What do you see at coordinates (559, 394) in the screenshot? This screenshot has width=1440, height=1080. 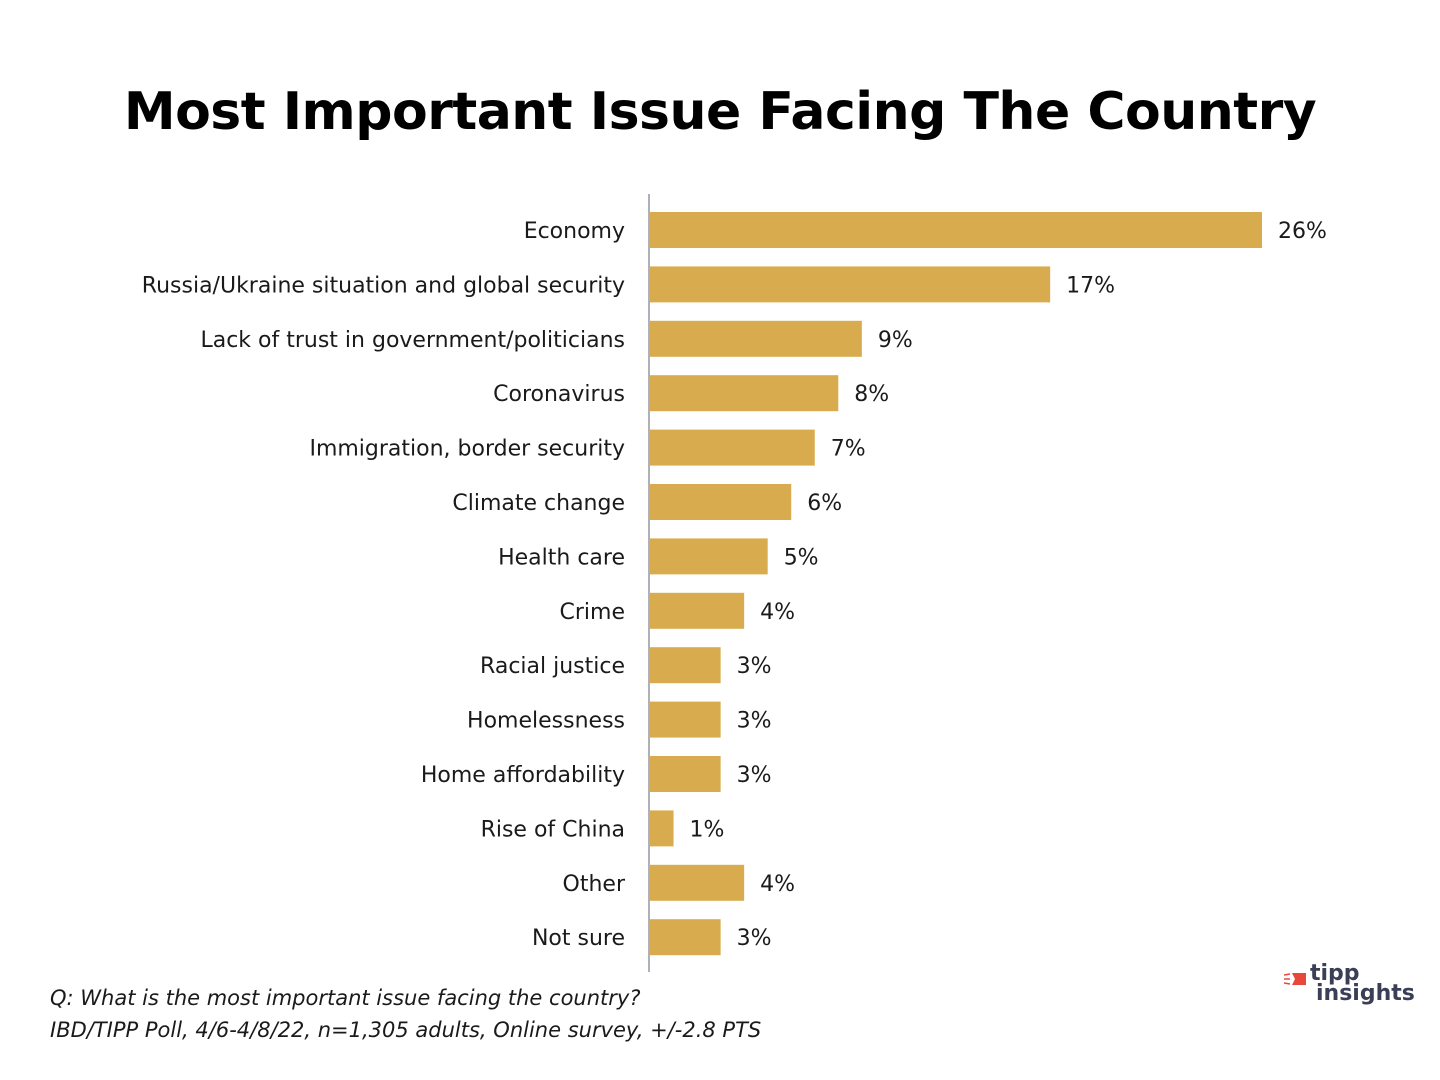 I see `category-label: Coronavirus` at bounding box center [559, 394].